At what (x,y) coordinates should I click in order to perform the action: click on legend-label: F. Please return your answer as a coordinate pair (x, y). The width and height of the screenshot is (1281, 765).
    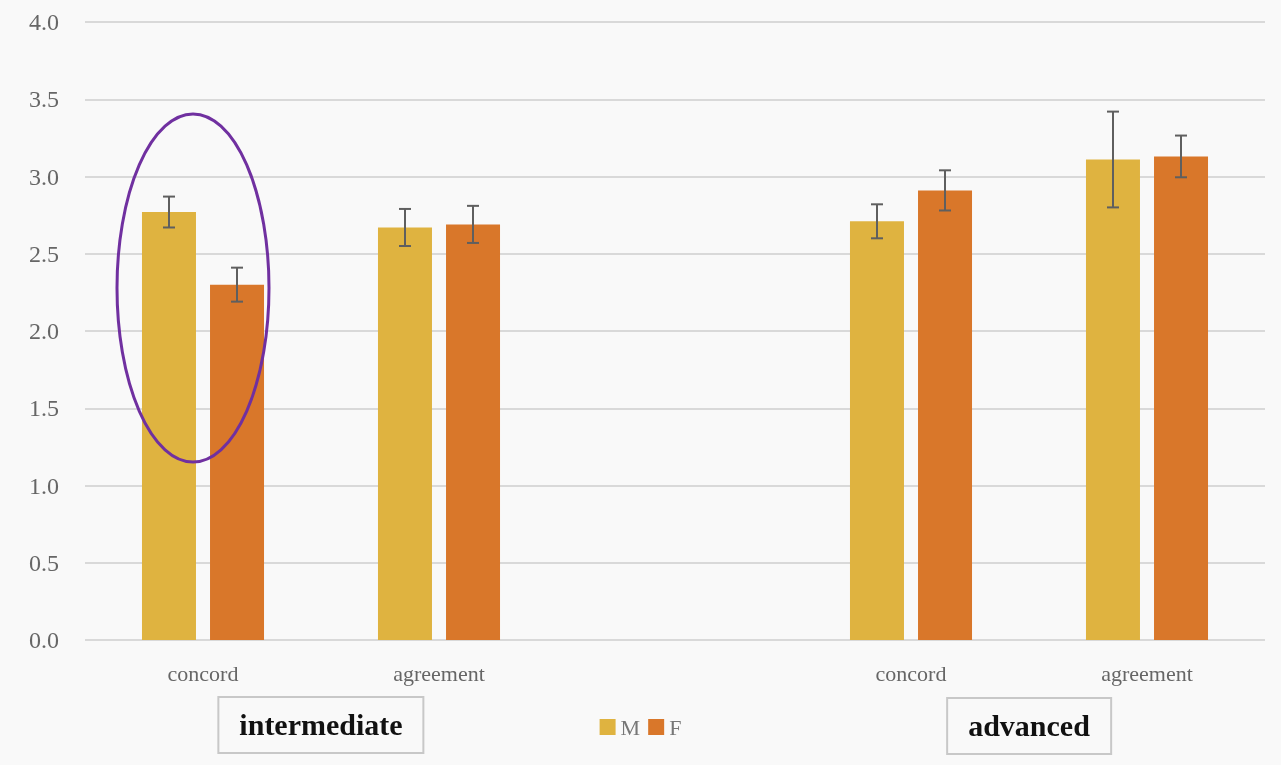
    Looking at the image, I should click on (675, 727).